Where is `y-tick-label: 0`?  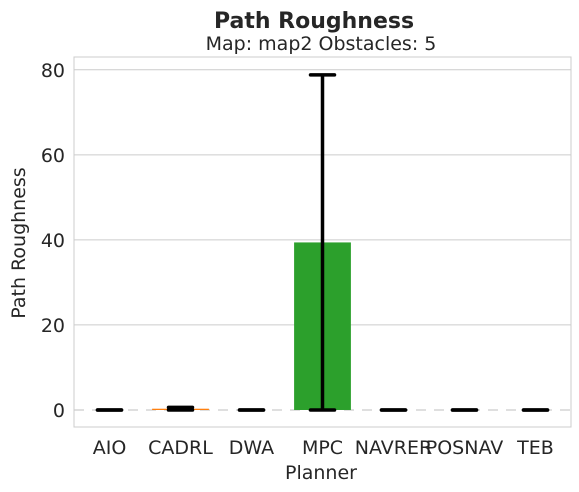
y-tick-label: 0 is located at coordinates (59, 411).